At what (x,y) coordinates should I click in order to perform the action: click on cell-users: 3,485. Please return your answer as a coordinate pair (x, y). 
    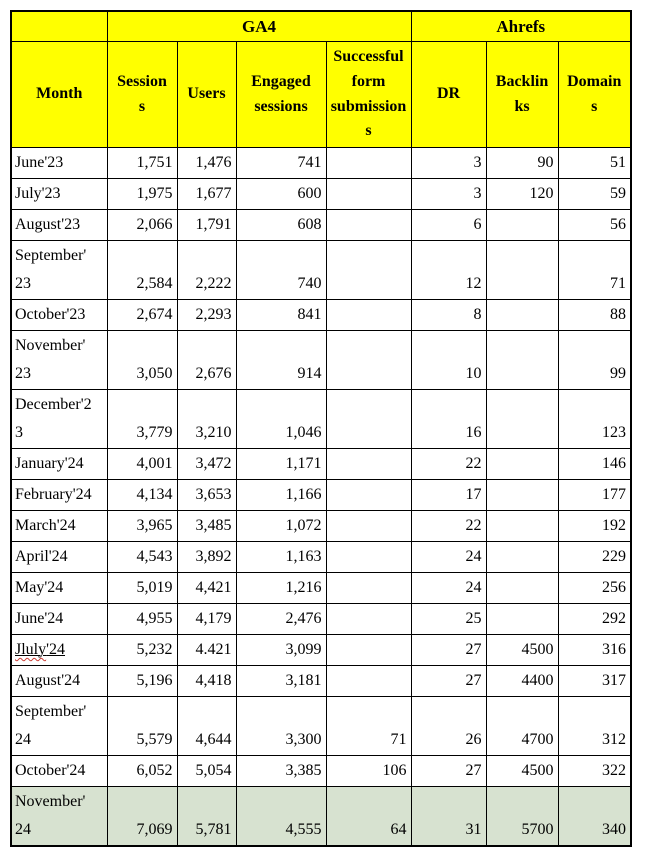
    Looking at the image, I should click on (206, 526).